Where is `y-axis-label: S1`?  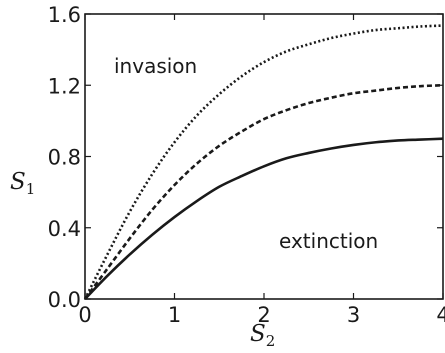 y-axis-label: S1 is located at coordinates (22, 183).